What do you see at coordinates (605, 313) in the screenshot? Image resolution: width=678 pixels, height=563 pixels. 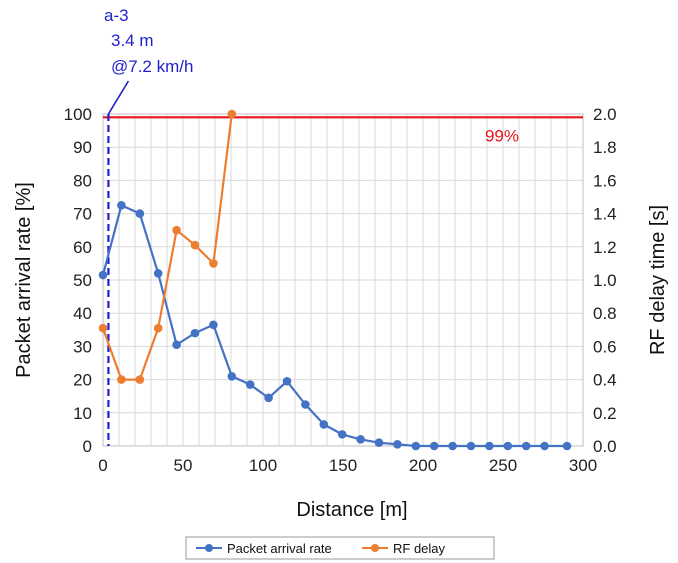 I see `y-right-tick-label-4: 0.8` at bounding box center [605, 313].